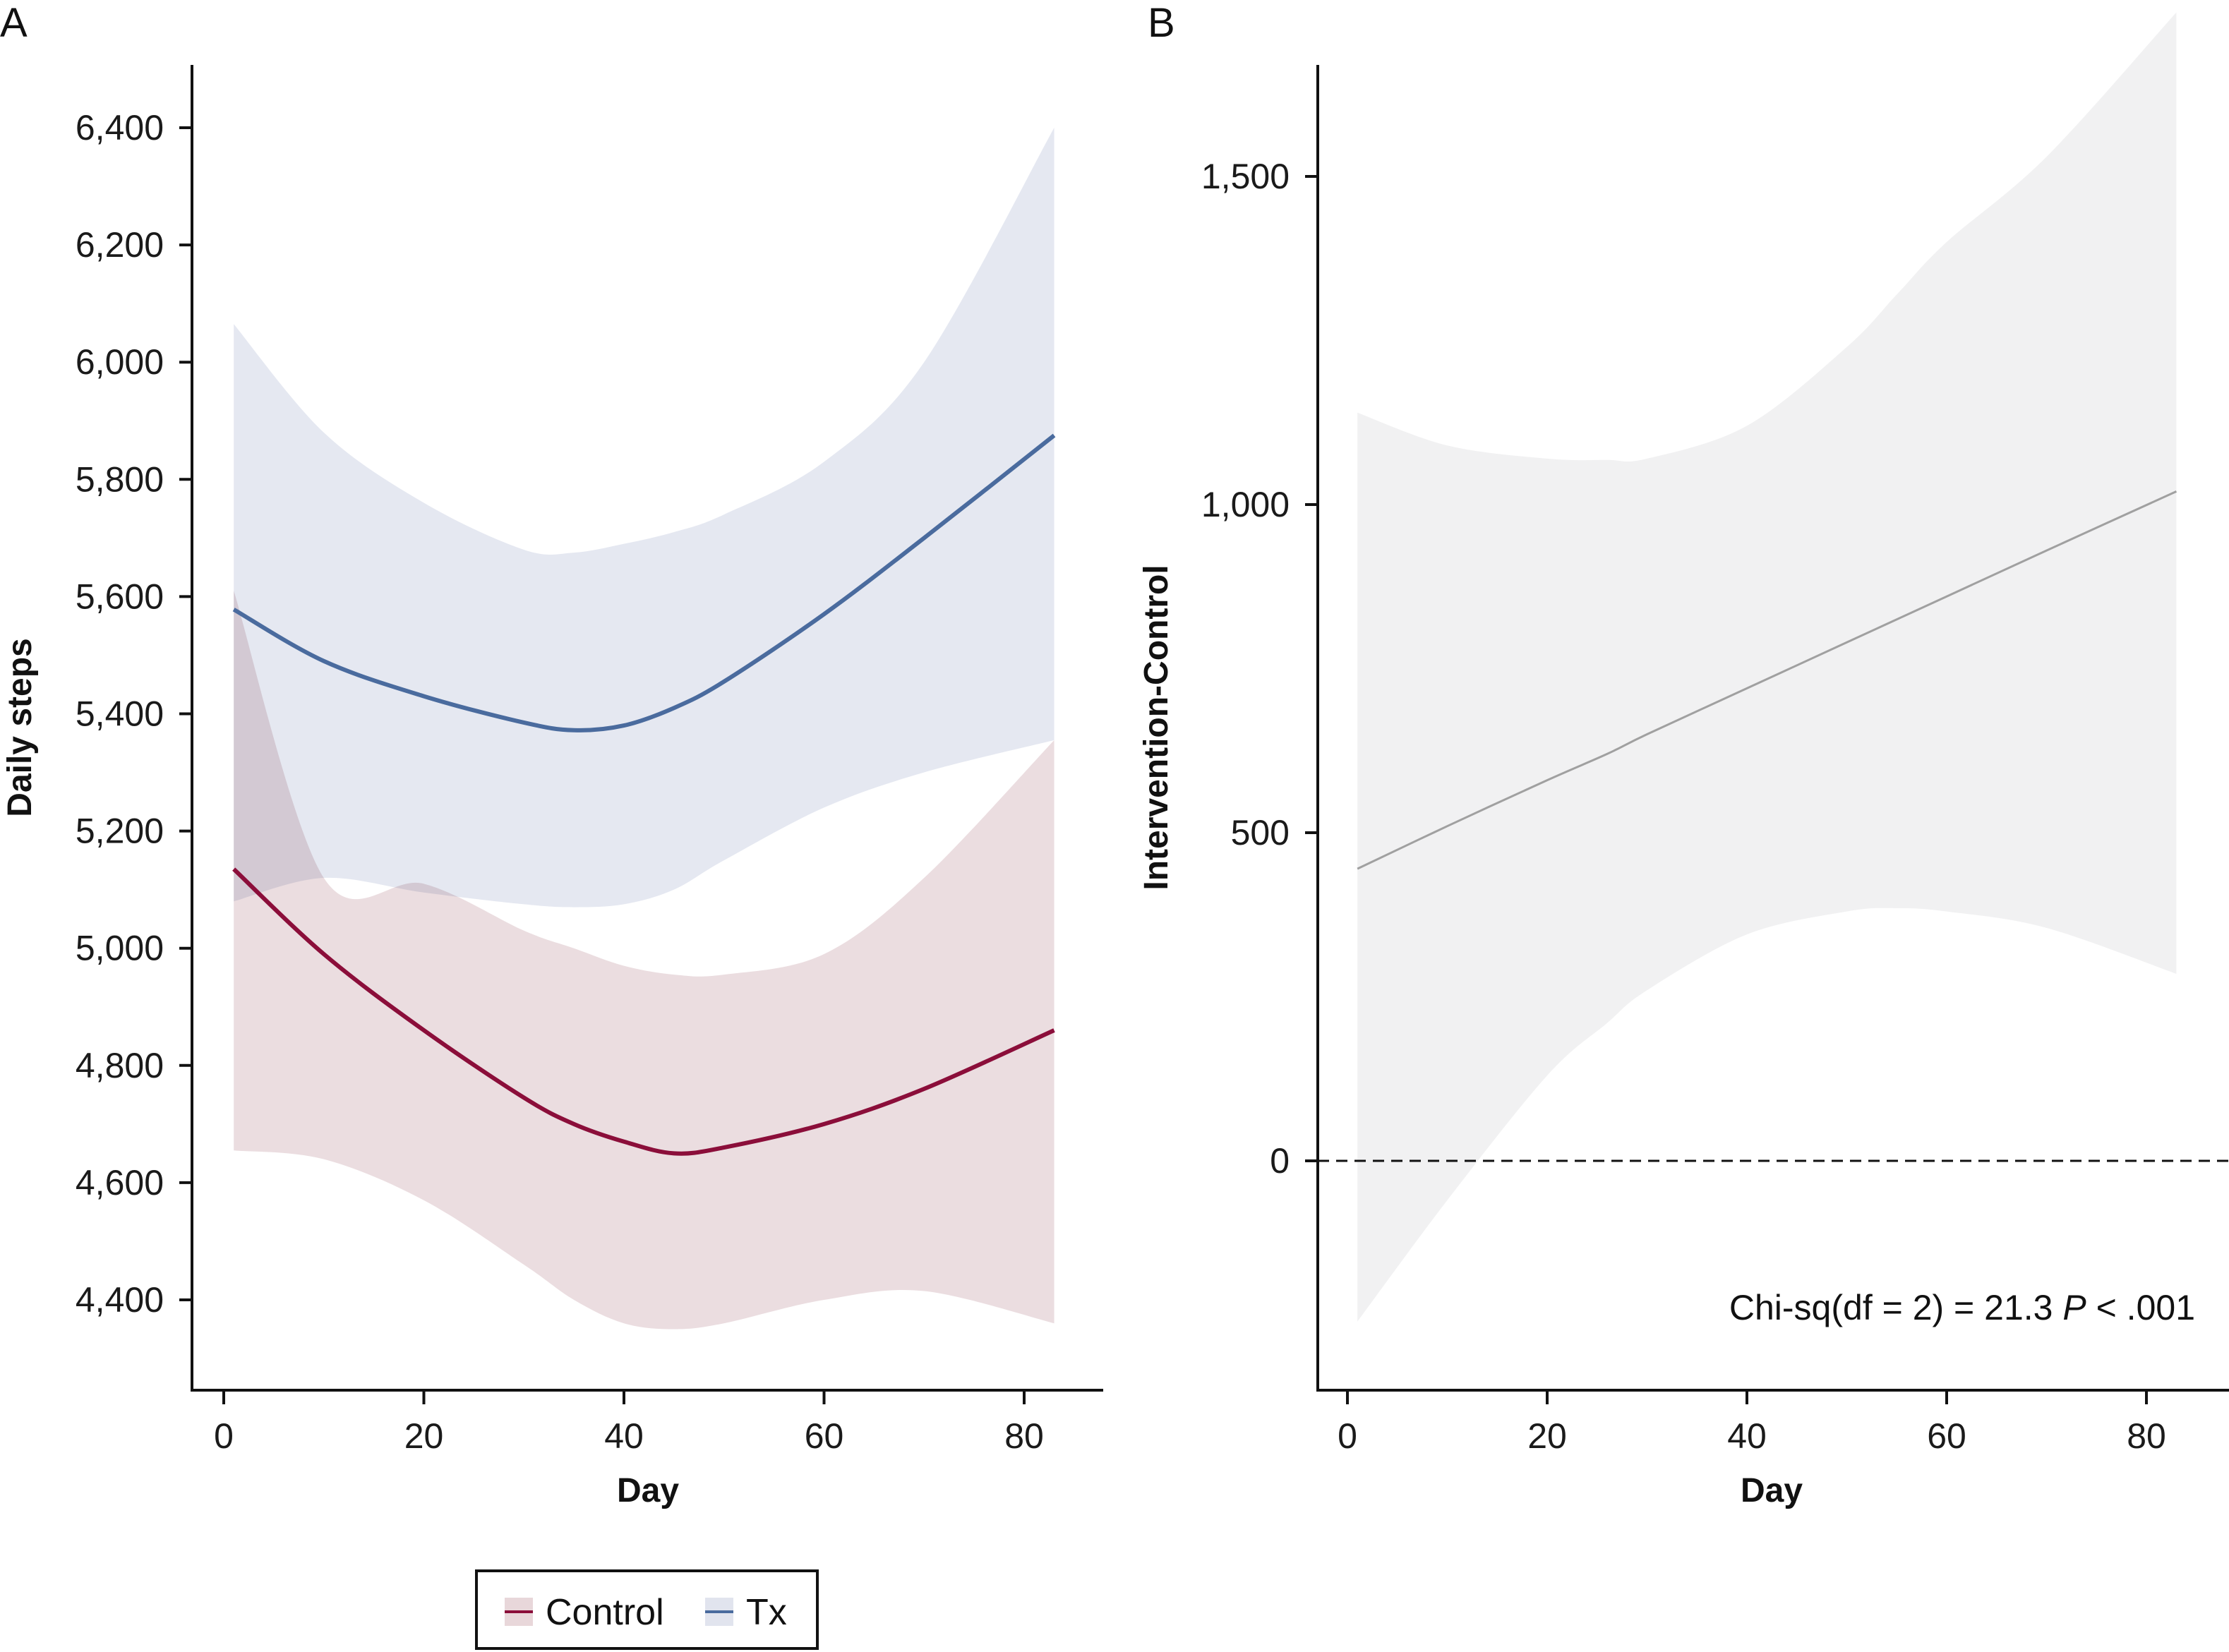 The image size is (2229, 1652). Describe the element at coordinates (1895, 1307) in the screenshot. I see `annotation-prefix: Chi-sq(df = 2) = 21.3` at that location.